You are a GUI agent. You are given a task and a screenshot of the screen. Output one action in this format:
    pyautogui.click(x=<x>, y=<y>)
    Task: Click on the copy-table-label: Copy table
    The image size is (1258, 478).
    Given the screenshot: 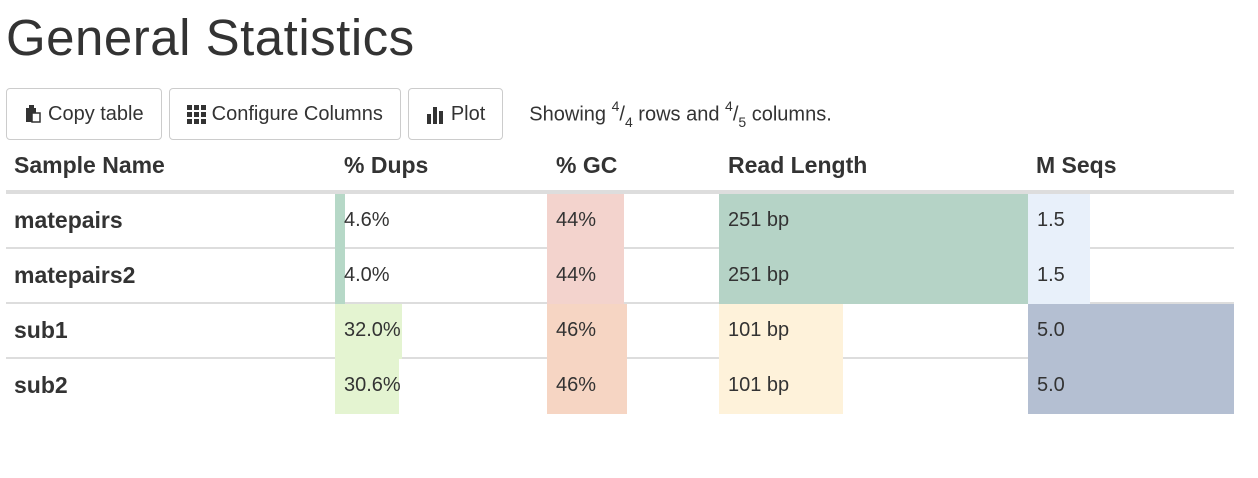 What is the action you would take?
    pyautogui.click(x=96, y=113)
    